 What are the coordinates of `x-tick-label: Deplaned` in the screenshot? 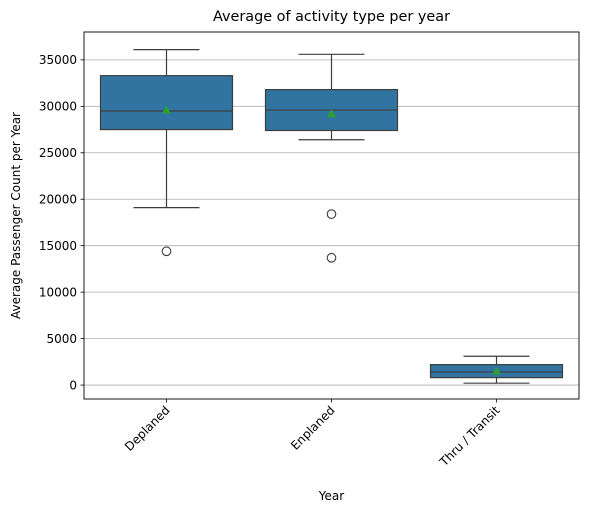 It's located at (147, 428).